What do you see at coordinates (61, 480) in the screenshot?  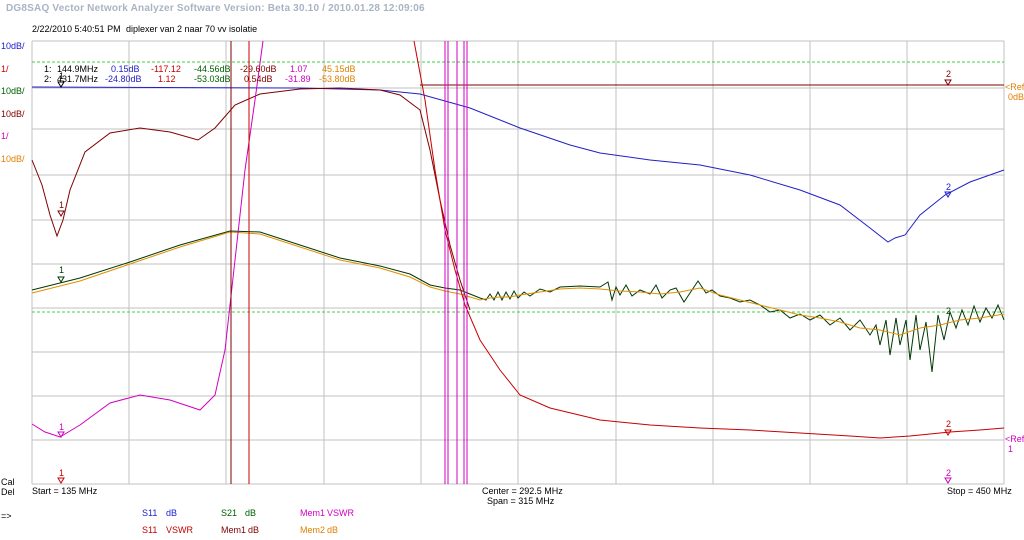 I see `marker-1-bottom-icon` at bounding box center [61, 480].